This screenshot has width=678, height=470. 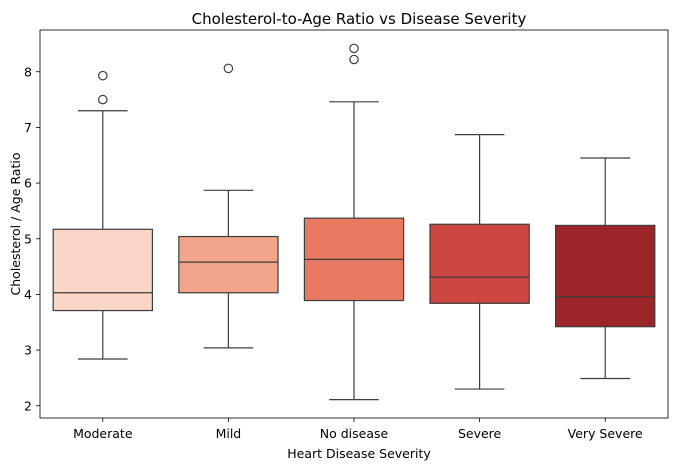 What do you see at coordinates (28, 238) in the screenshot?
I see `y-tick-label: 5` at bounding box center [28, 238].